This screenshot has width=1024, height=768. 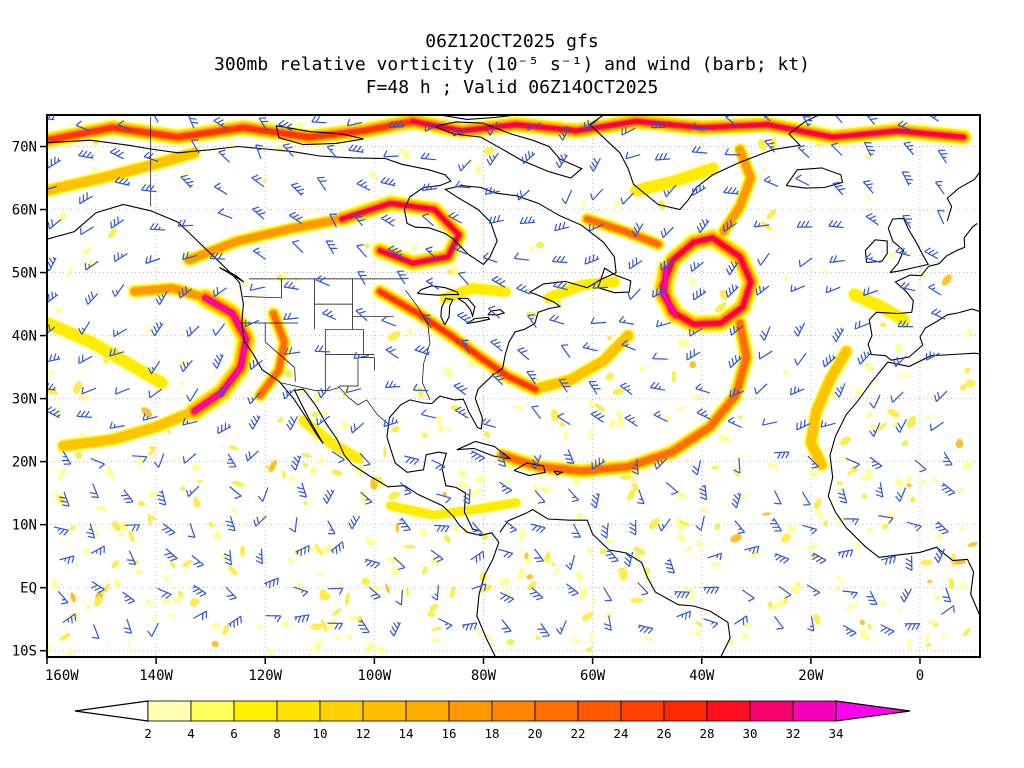 I want to click on lon-tick-label: 40W, so click(x=702, y=676).